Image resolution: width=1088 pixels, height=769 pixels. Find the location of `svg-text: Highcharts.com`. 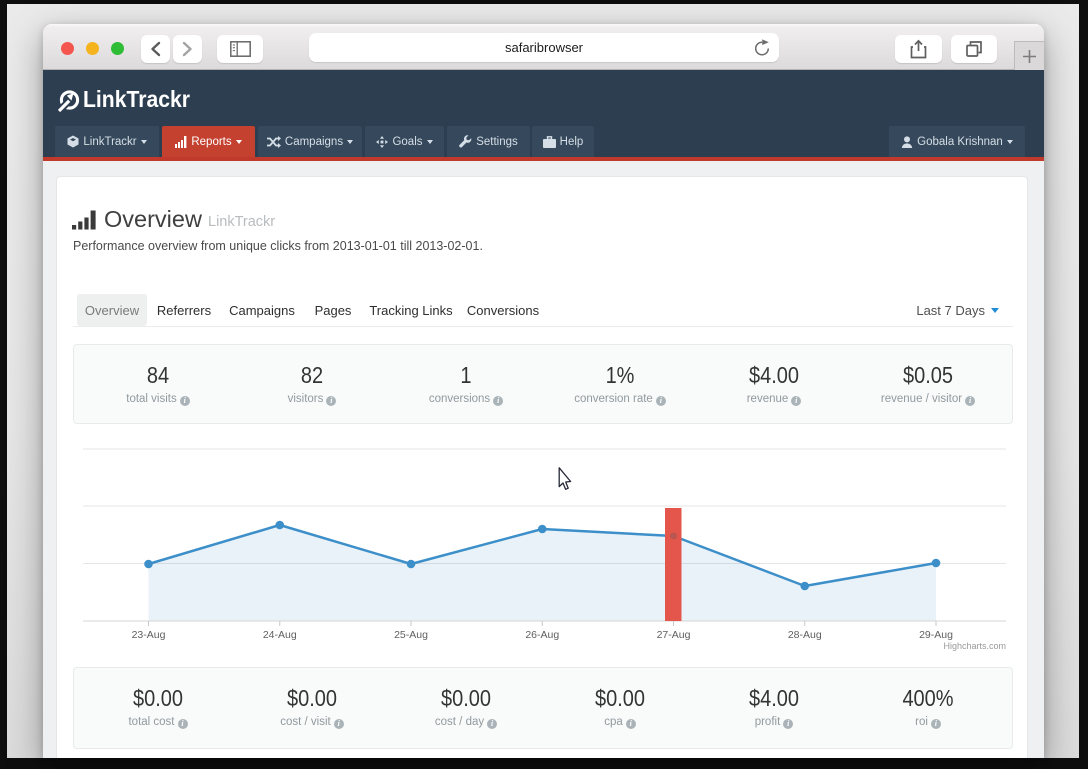

svg-text: Highcharts.com is located at coordinates (974, 646).